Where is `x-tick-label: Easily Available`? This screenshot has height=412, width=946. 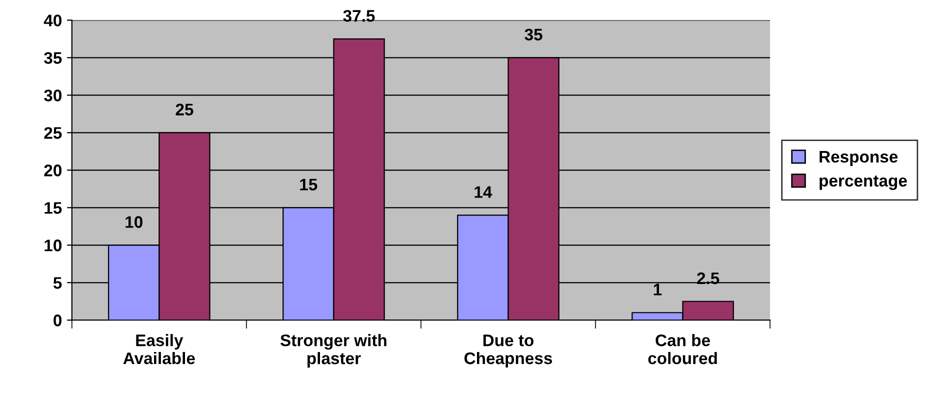 x-tick-label: Easily Available is located at coordinates (159, 349).